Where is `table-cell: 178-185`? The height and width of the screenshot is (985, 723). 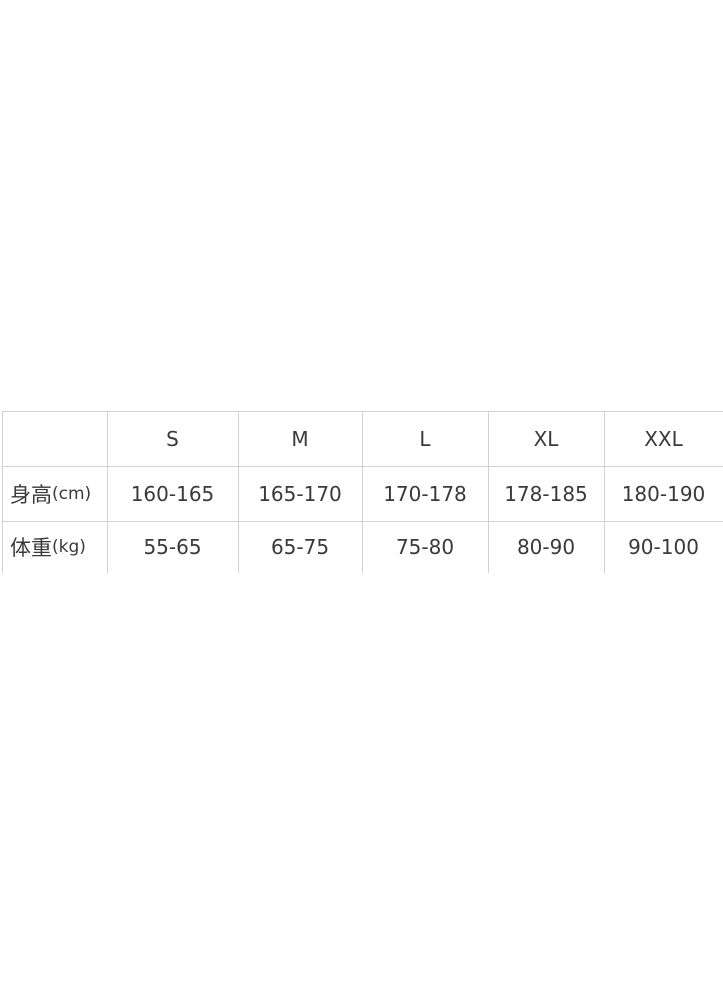
table-cell: 178-185 is located at coordinates (546, 493).